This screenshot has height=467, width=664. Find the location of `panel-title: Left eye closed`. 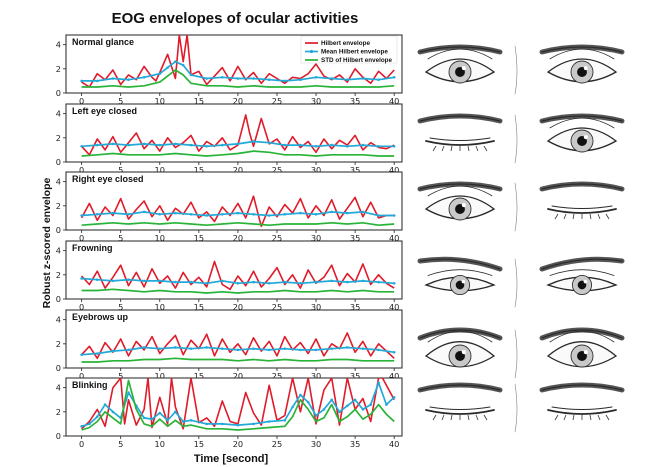

panel-title: Left eye closed is located at coordinates (104, 111).